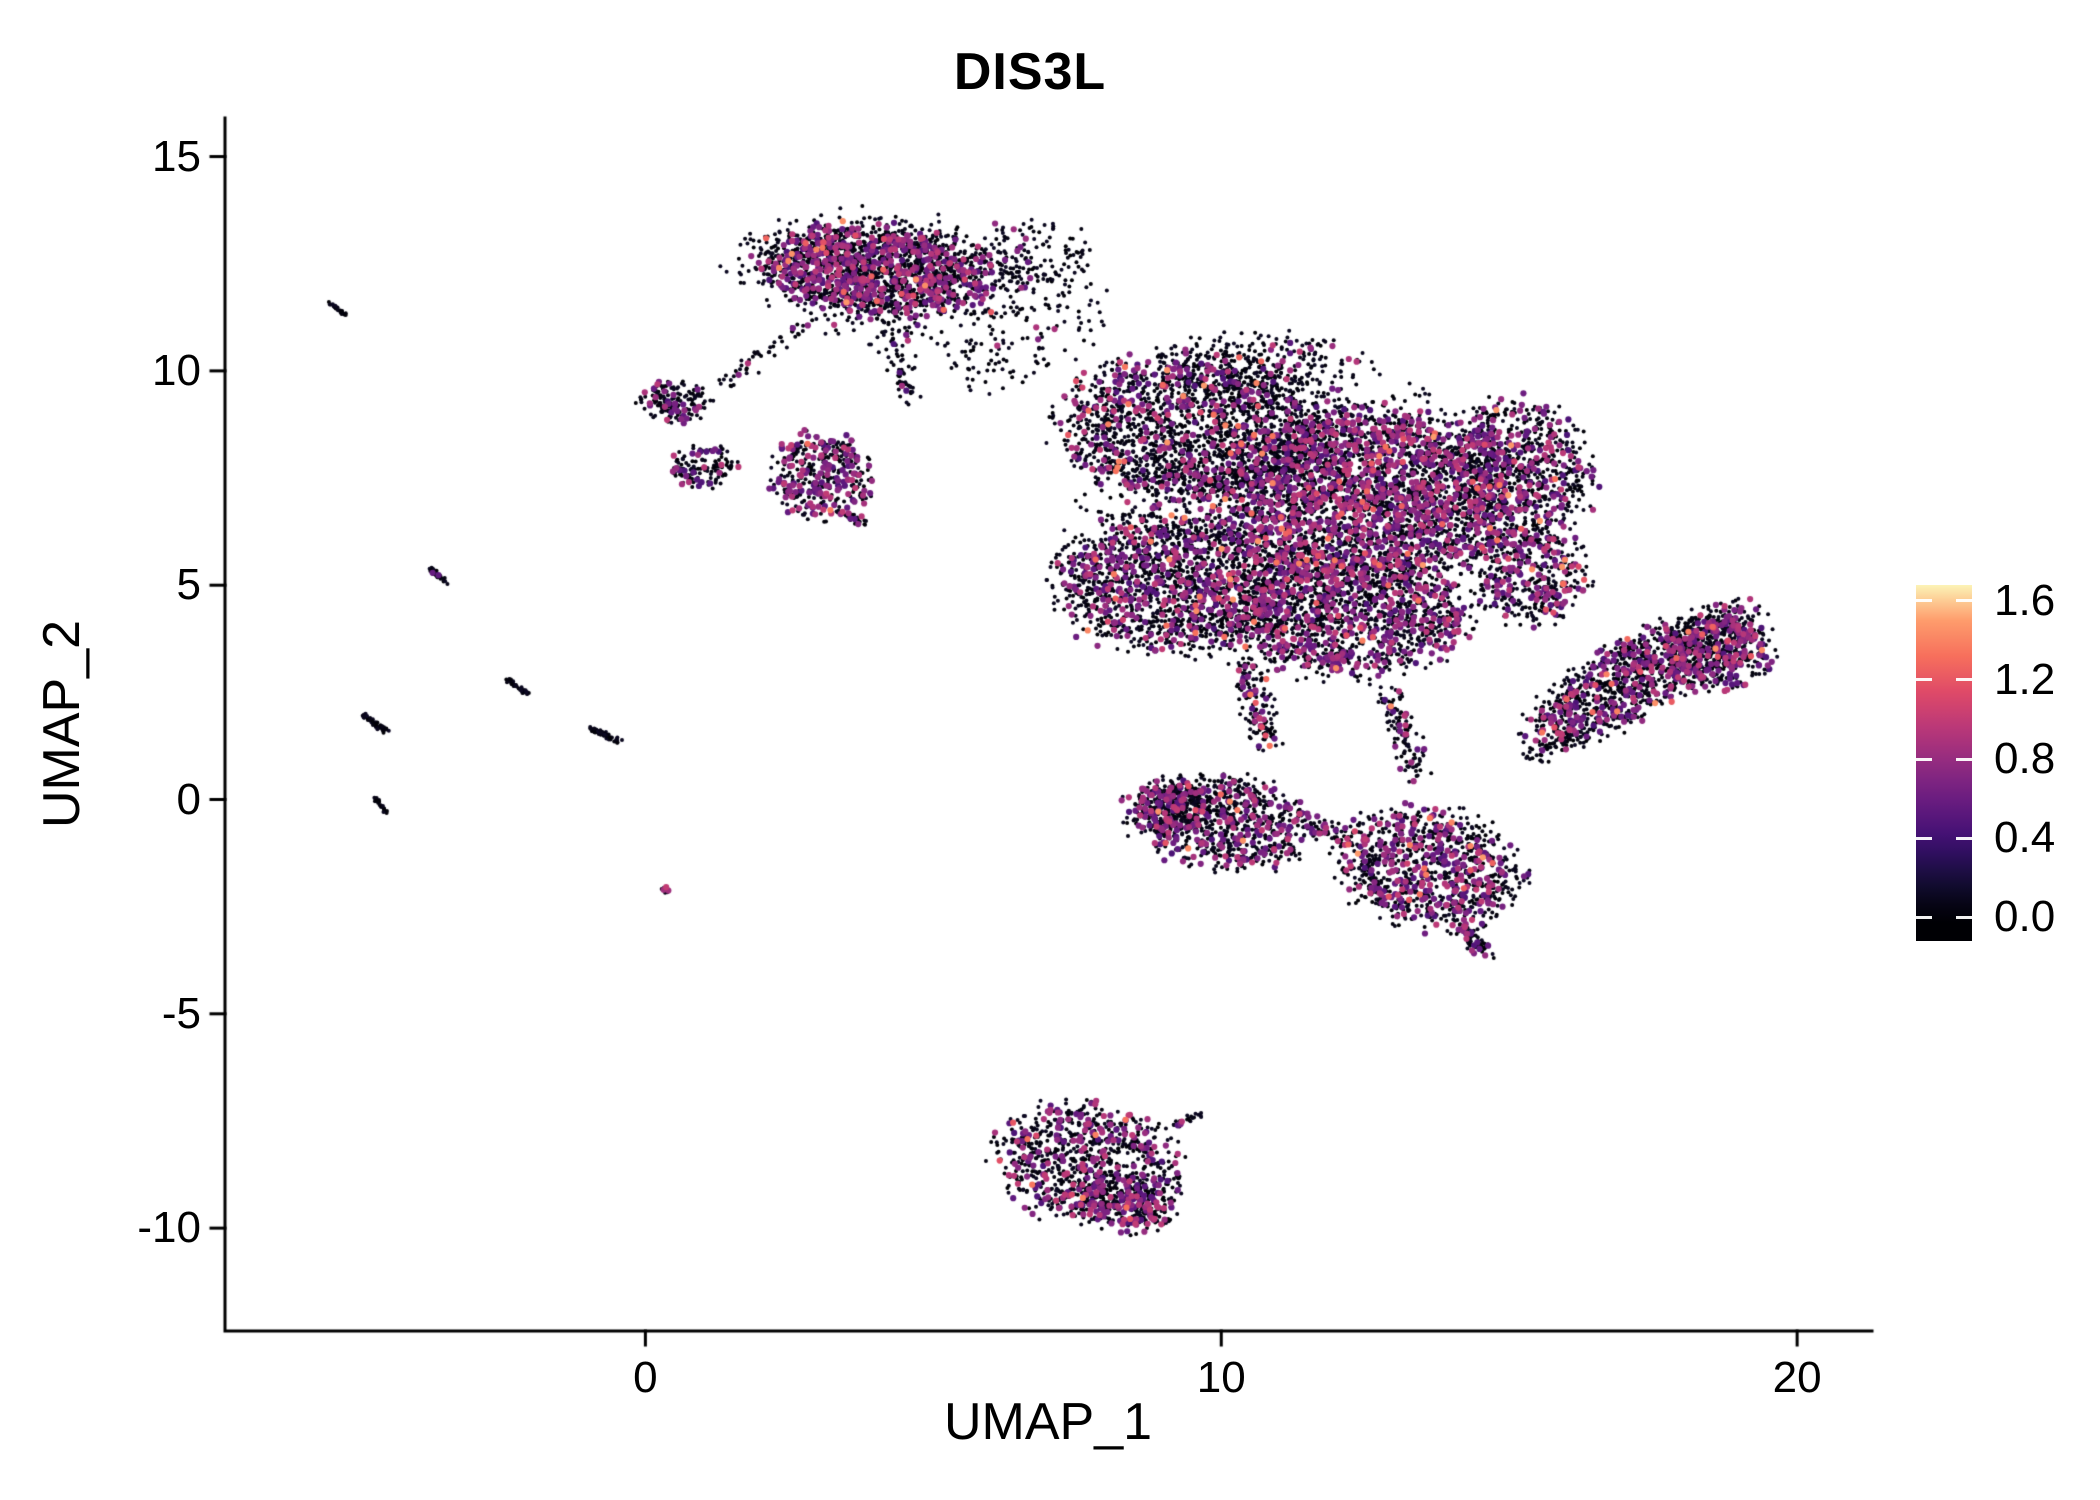  What do you see at coordinates (2025, 600) in the screenshot?
I see `colorbar-tick-label: 1.6` at bounding box center [2025, 600].